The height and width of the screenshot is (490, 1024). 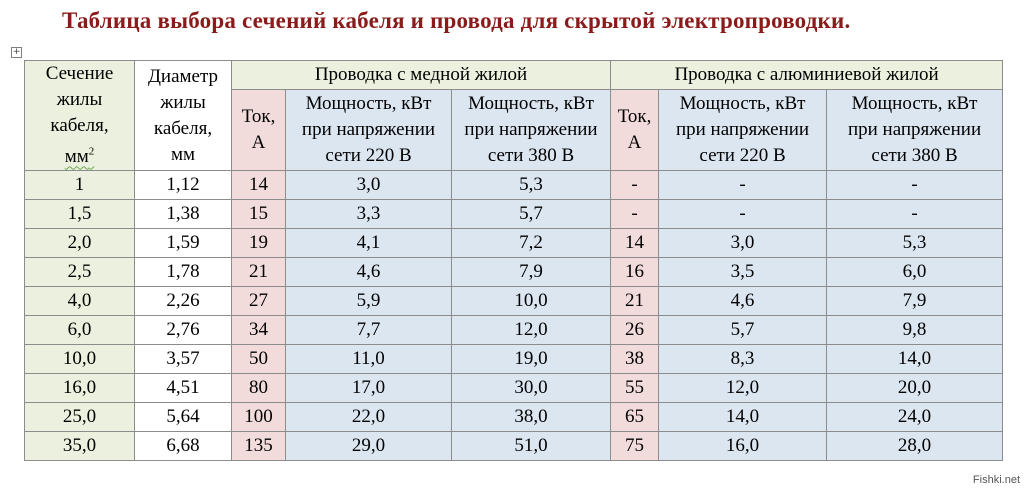 I want to click on cell-cu-power-220: 17,0, so click(x=368, y=388).